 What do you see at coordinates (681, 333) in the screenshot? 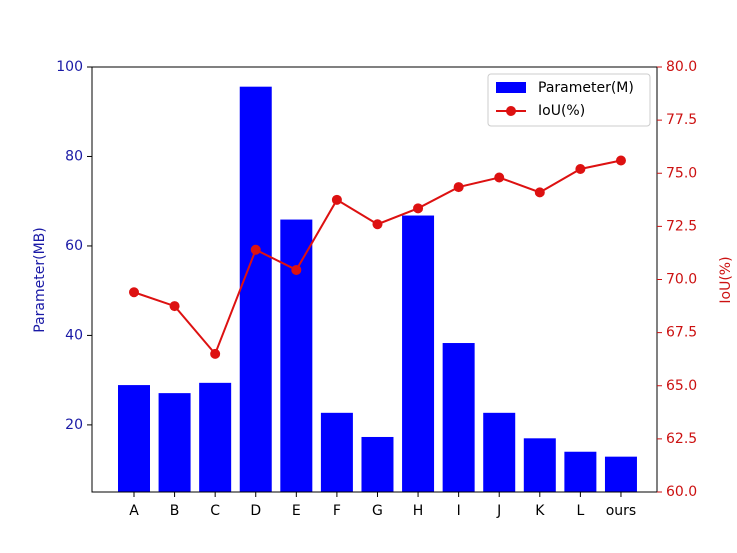
I see `y2-tick-label: 67.5` at bounding box center [681, 333].